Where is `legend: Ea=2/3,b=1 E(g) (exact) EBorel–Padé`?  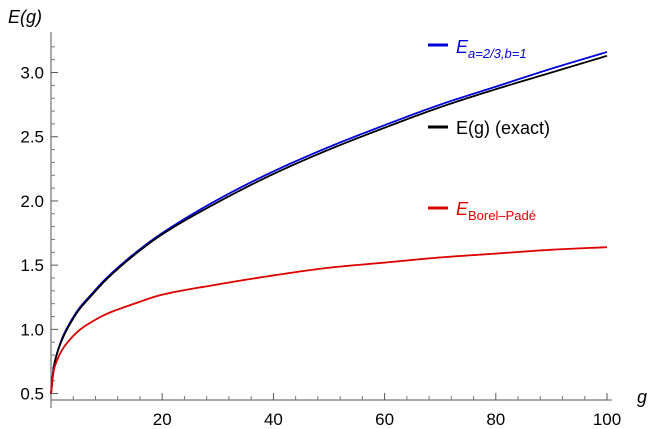
legend: Ea=2/3,b=1 E(g) (exact) EBorel–Padé is located at coordinates (489, 130).